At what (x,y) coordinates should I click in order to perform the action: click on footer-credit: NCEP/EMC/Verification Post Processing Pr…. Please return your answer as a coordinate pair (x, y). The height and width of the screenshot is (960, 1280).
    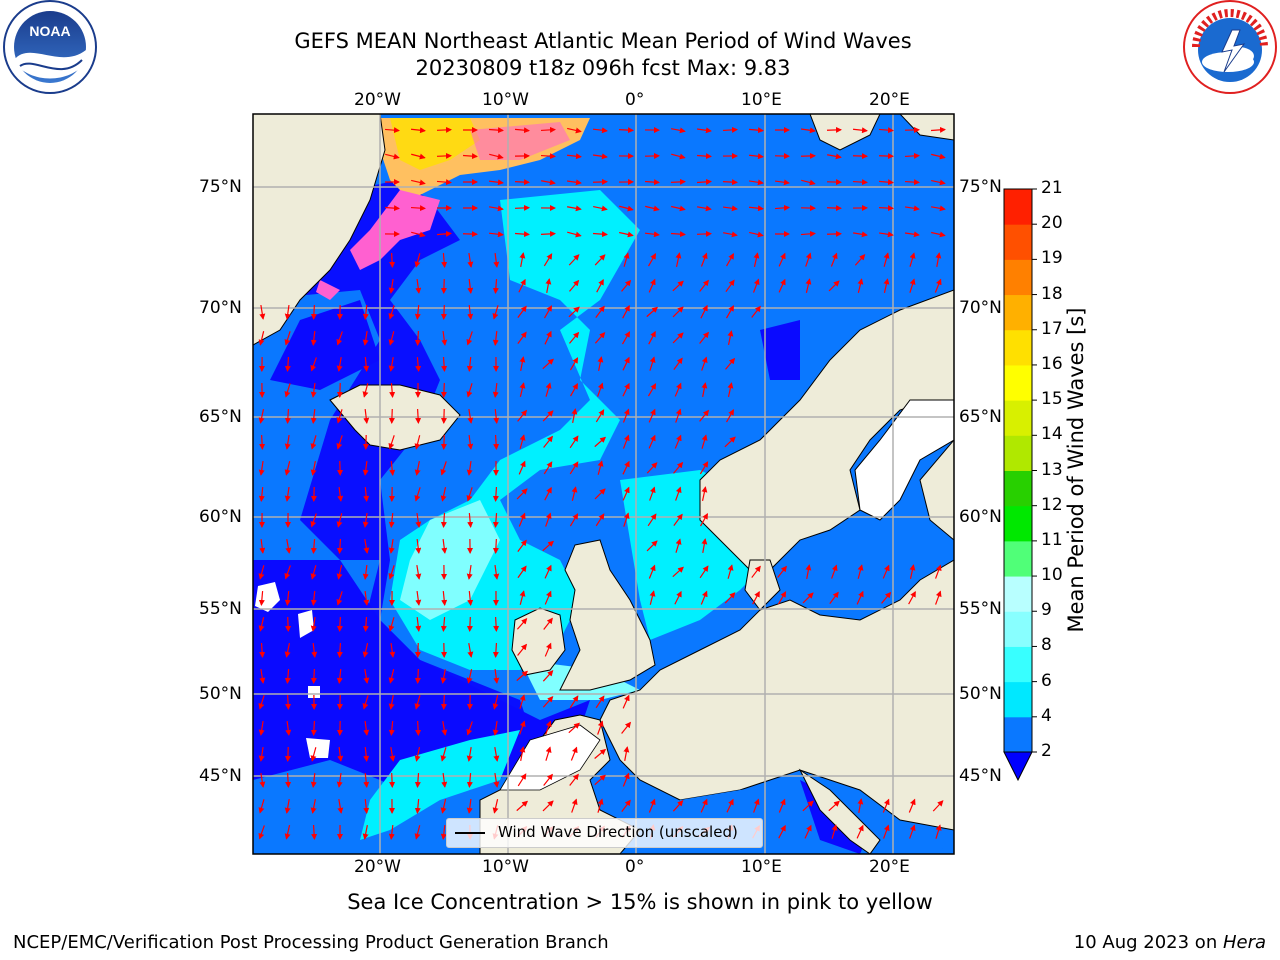
    Looking at the image, I should click on (311, 942).